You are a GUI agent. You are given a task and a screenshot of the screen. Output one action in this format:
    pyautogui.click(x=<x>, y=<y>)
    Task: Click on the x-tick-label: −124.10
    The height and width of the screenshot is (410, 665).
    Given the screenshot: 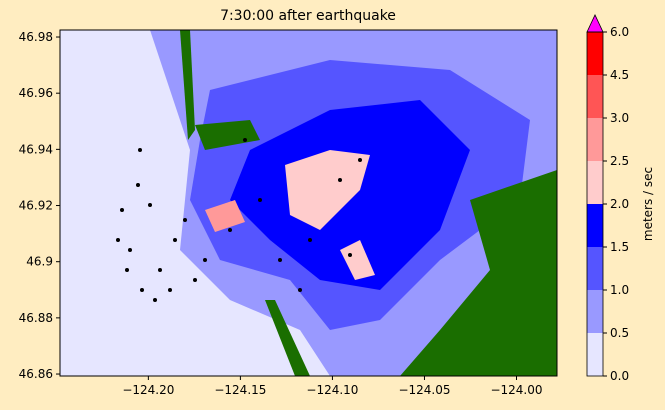 What is the action you would take?
    pyautogui.click(x=332, y=390)
    